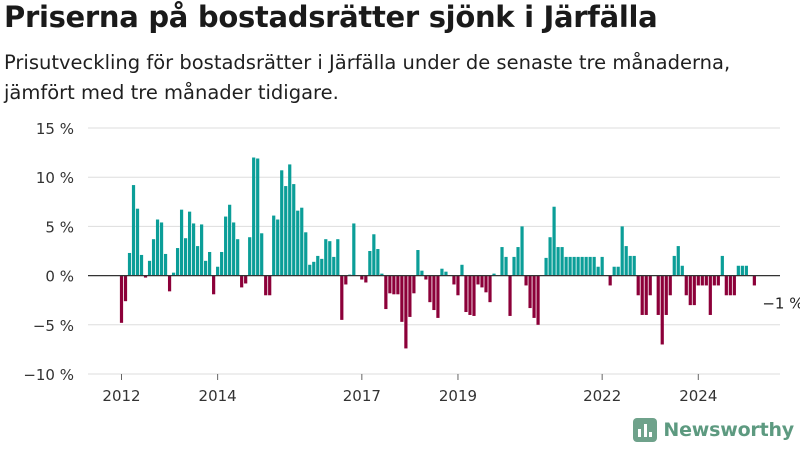 Image resolution: width=800 pixels, height=450 pixels. Describe the element at coordinates (59, 227) in the screenshot. I see `y-tick-label: 5 %` at that location.